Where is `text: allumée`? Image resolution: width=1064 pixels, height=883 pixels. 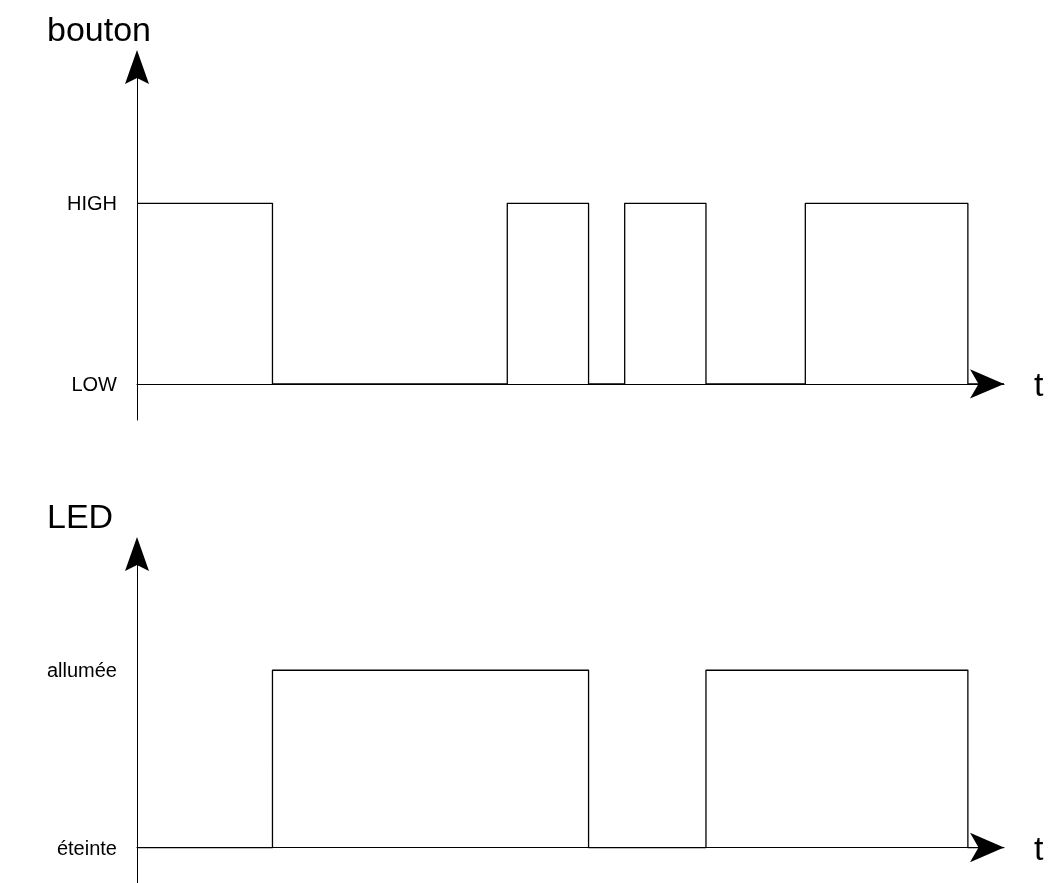
text: allumée is located at coordinates (81, 670).